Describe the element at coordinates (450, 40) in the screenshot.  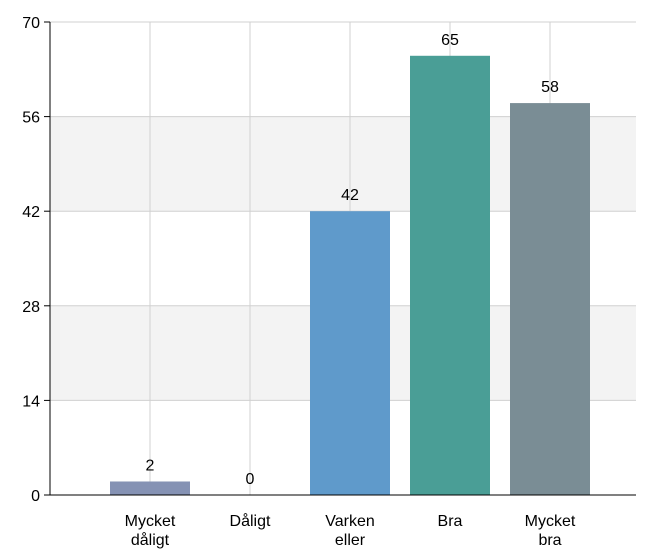
I see `data-label: 65` at that location.